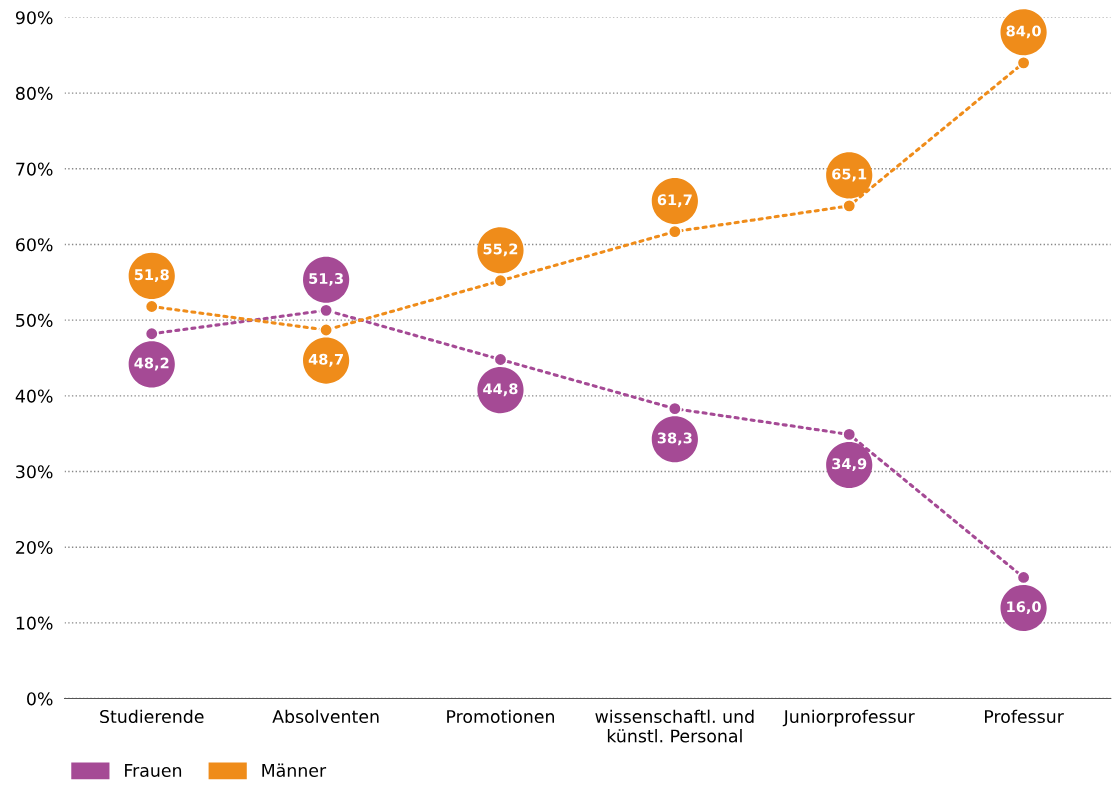 The width and height of the screenshot is (1113, 792). Describe the element at coordinates (34, 93) in the screenshot. I see `y-tick-label: 80%` at that location.